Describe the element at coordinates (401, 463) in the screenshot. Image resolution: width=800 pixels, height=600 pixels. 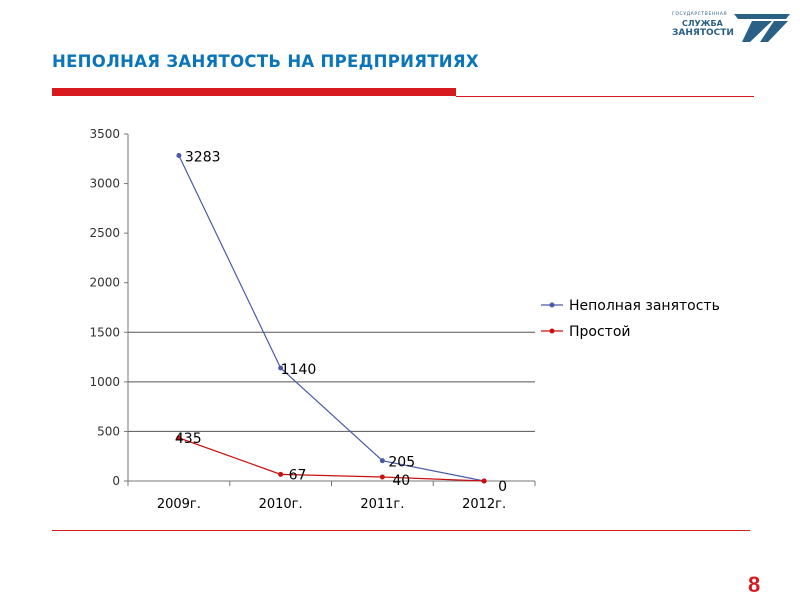
I see `data-label: 205` at that location.